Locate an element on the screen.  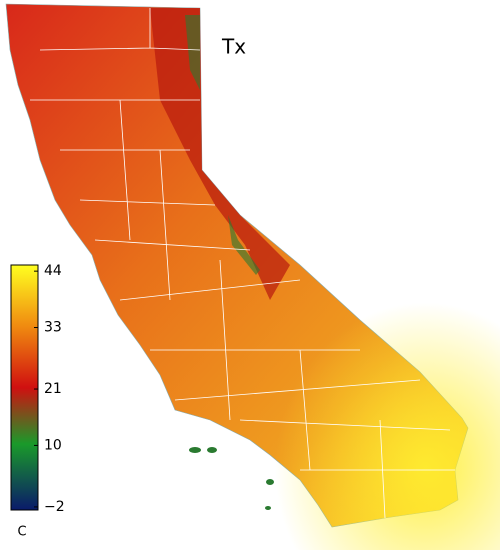
map-title: Tx is located at coordinates (233, 47).